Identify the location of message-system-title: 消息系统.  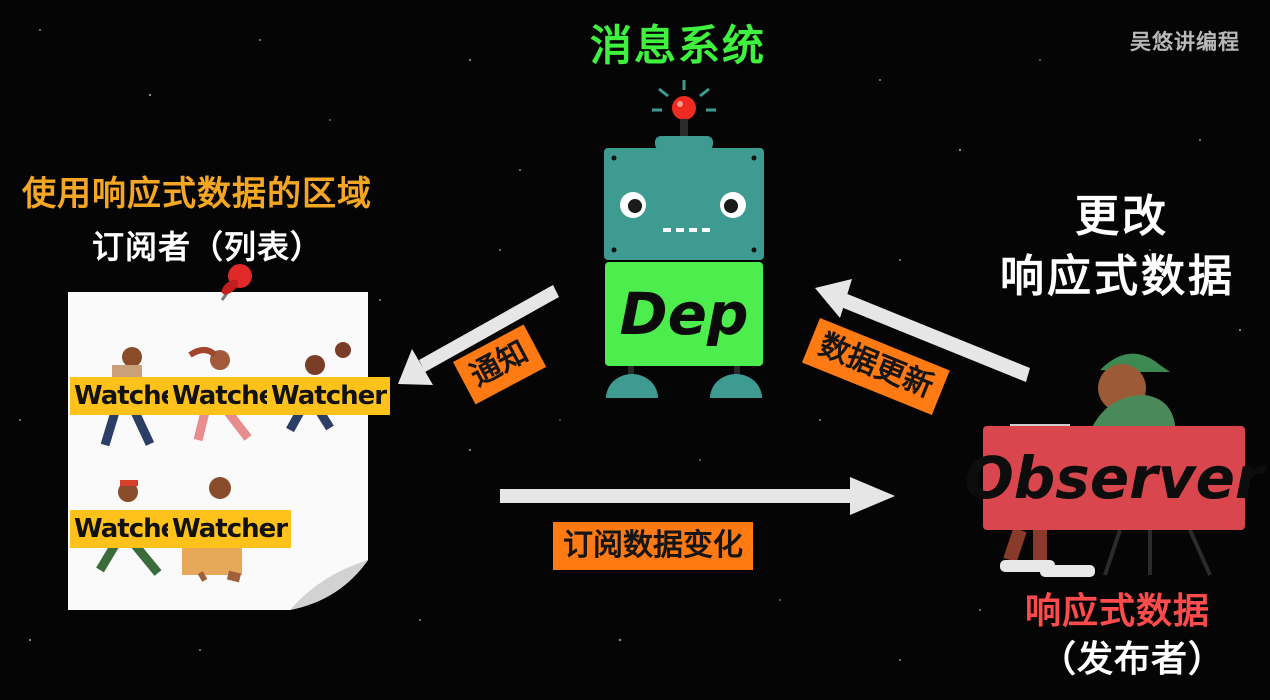
(678, 45).